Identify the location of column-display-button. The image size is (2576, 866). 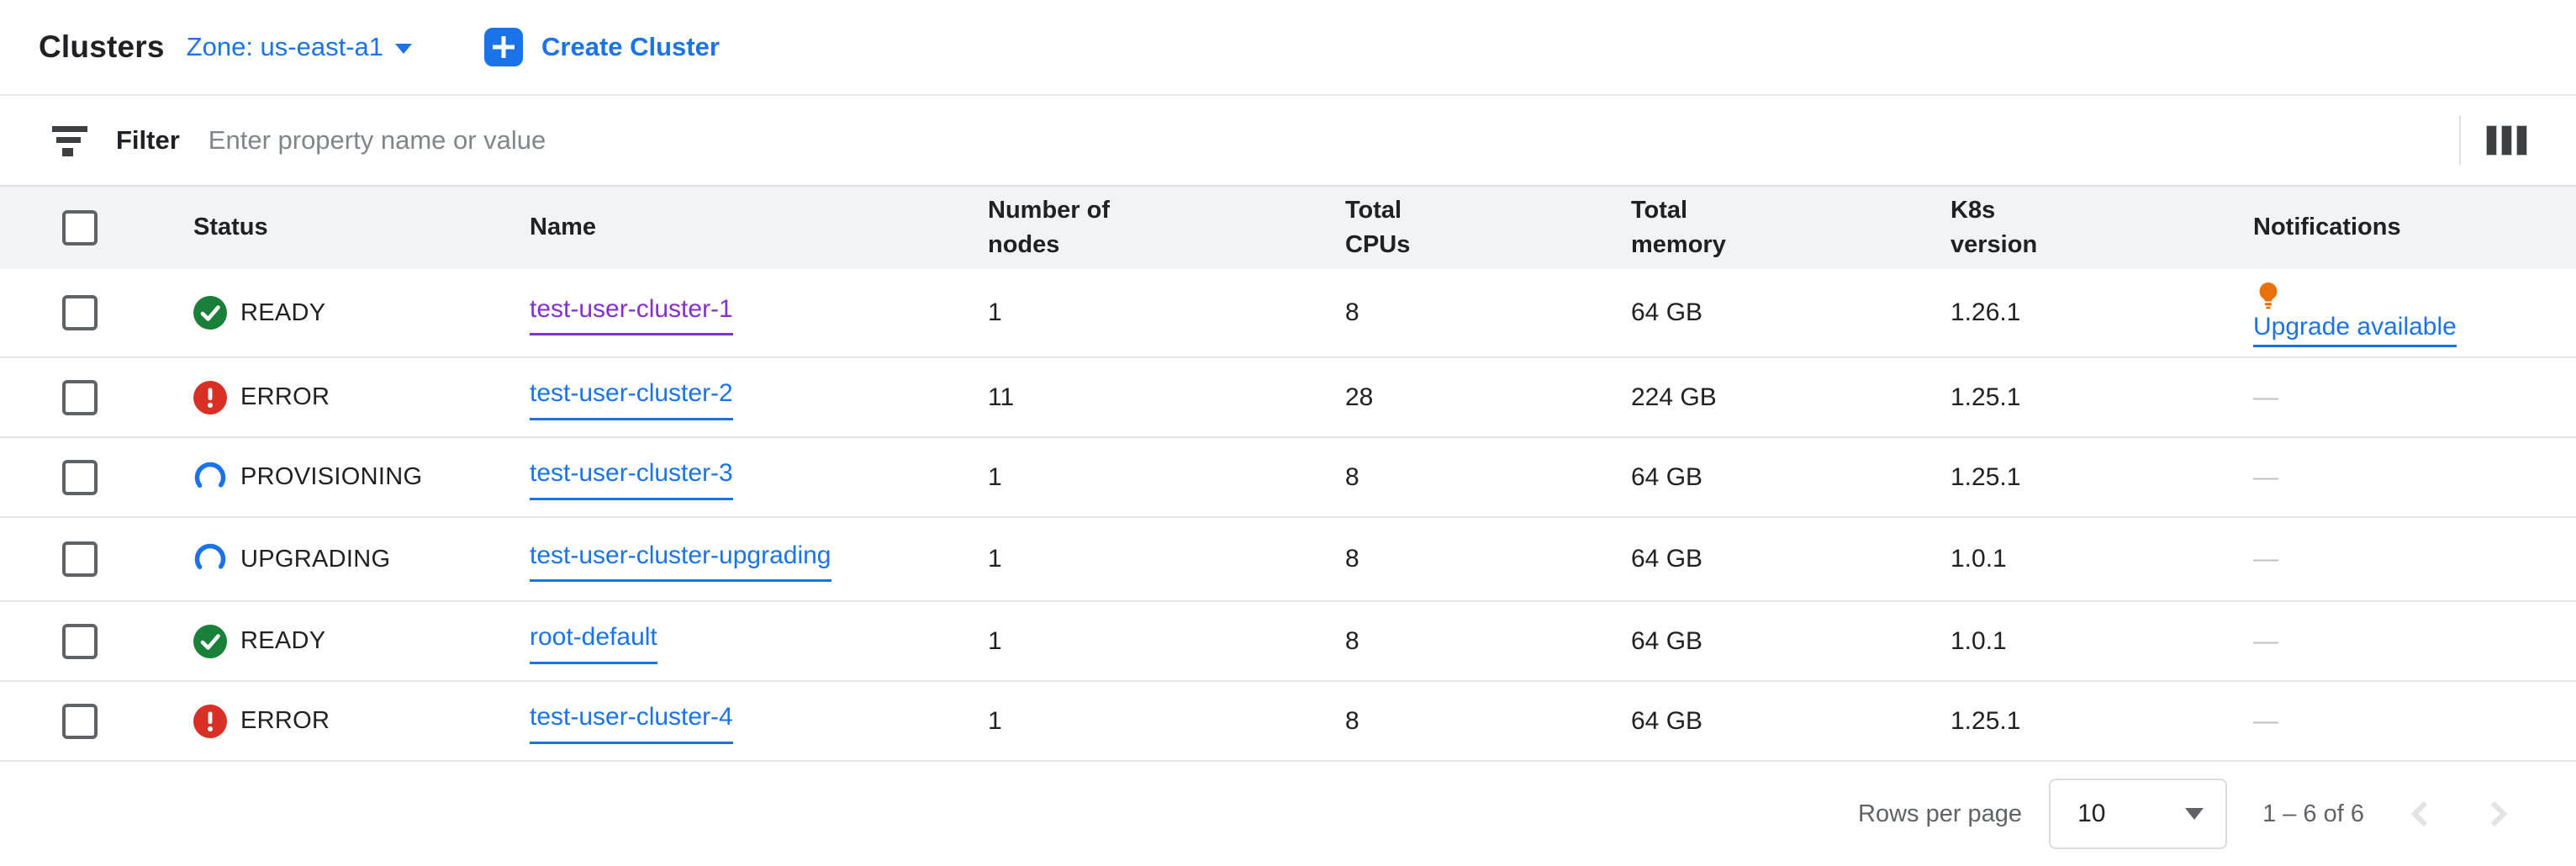
(2507, 140).